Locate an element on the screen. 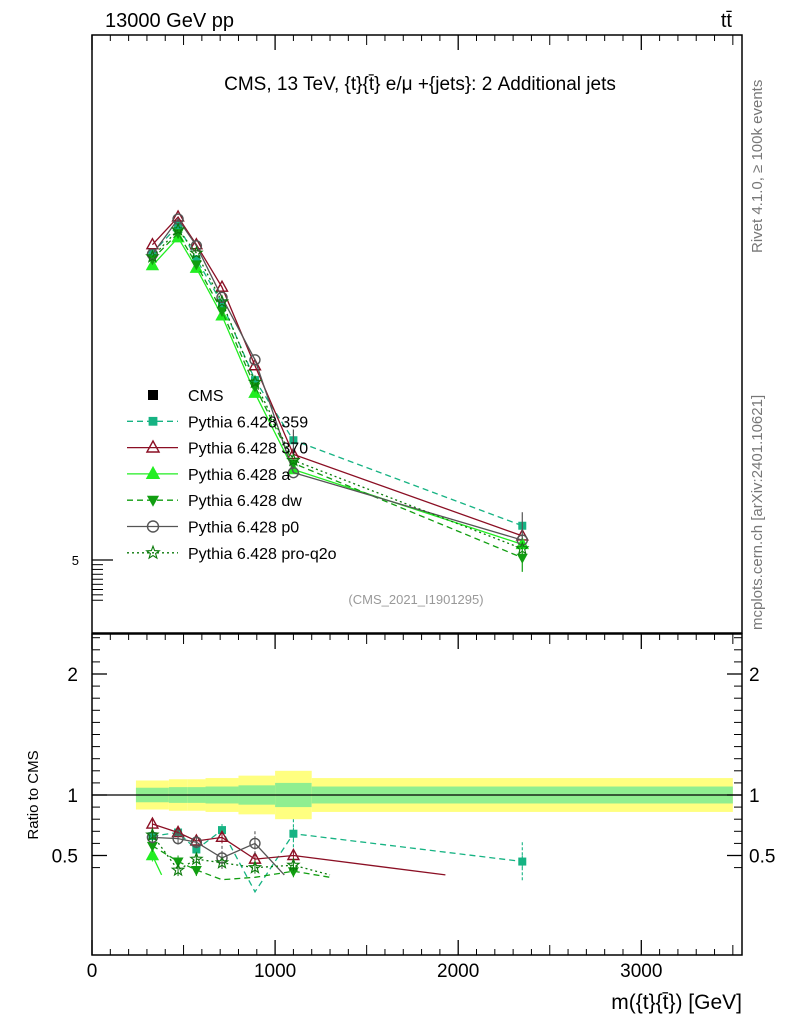 This screenshot has height=1024, width=786. x-axis-label: m({t}{t̄}) [GeV] is located at coordinates (676, 1002).